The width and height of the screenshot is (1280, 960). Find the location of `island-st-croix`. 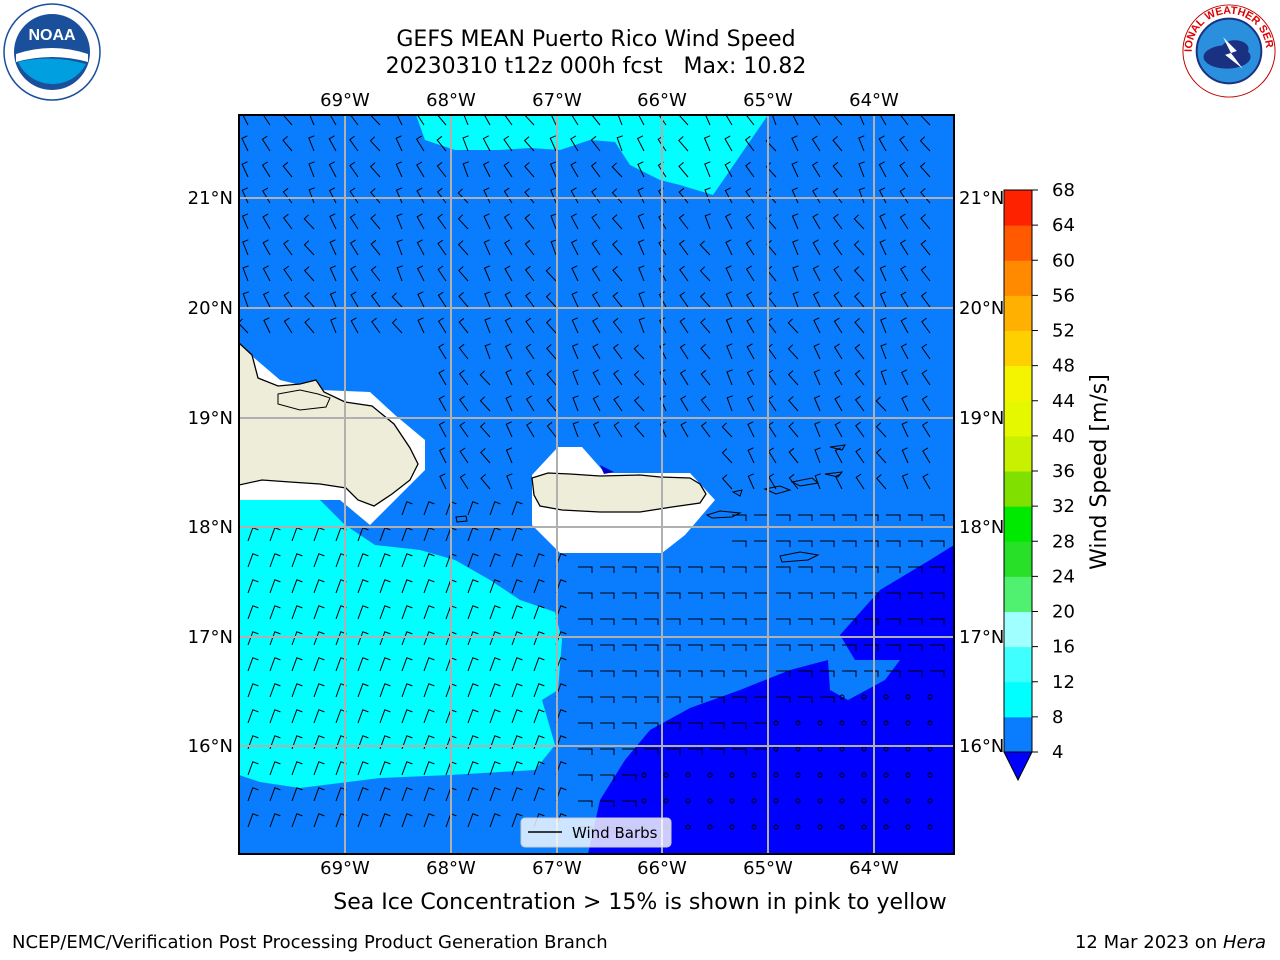

island-st-croix is located at coordinates (799, 557).